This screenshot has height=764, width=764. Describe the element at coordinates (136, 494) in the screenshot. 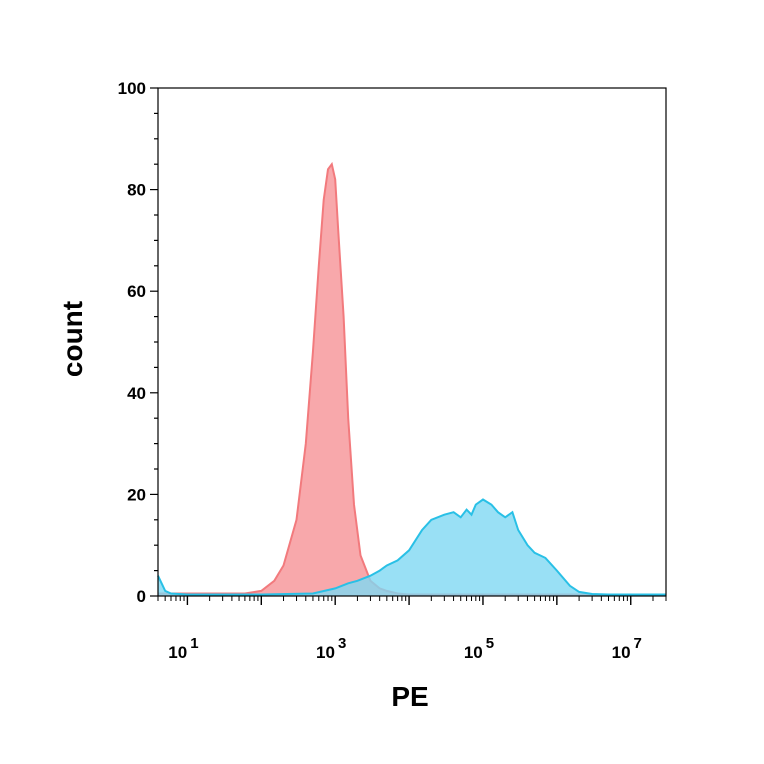

I see `y-tick-label: 20` at that location.